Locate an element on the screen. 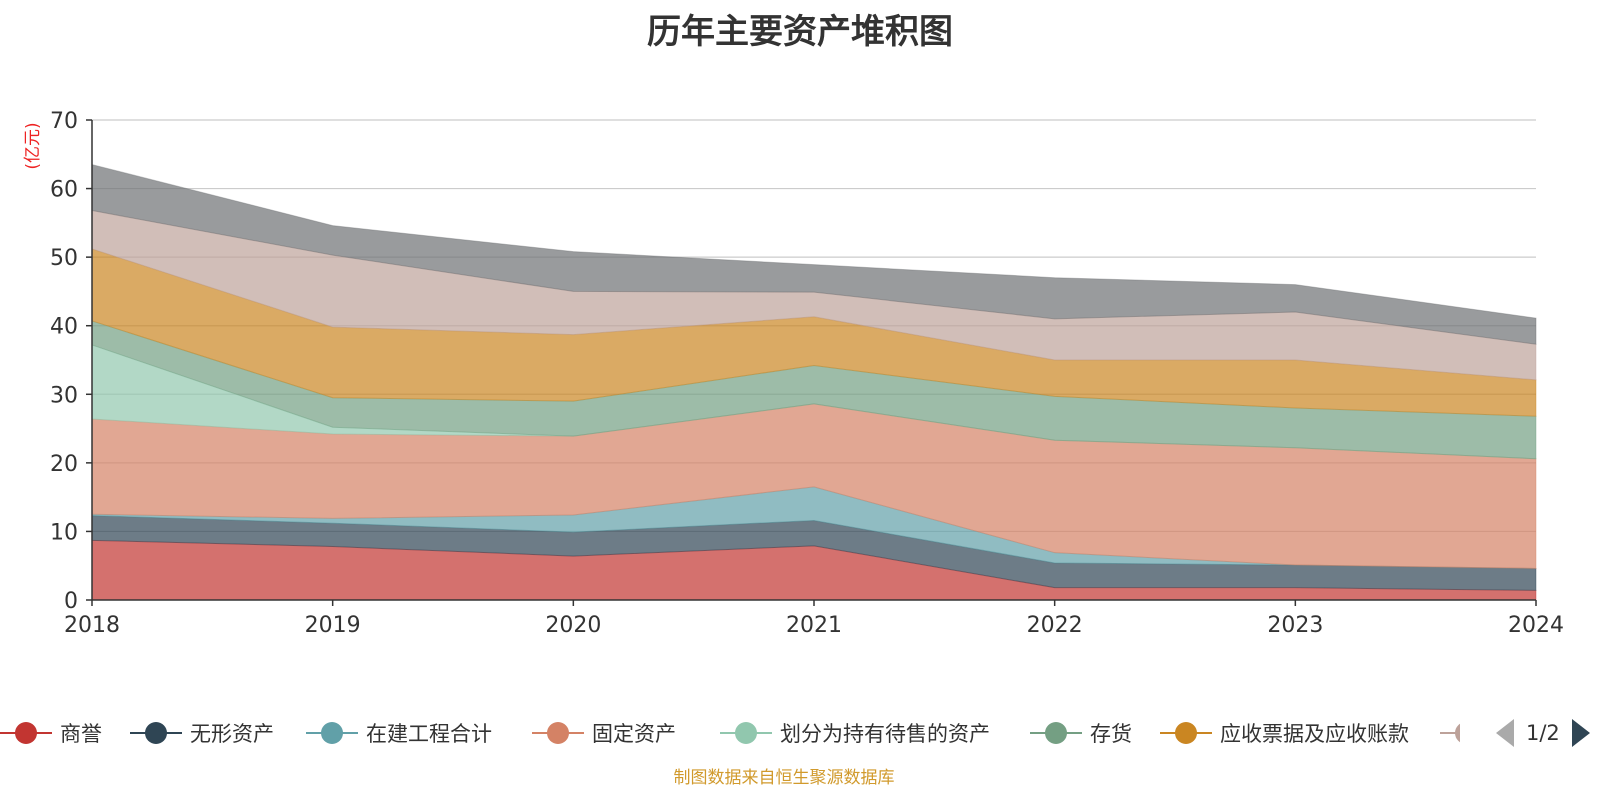  chart-title: 历年主要资产堆积图 is located at coordinates (800, 32).